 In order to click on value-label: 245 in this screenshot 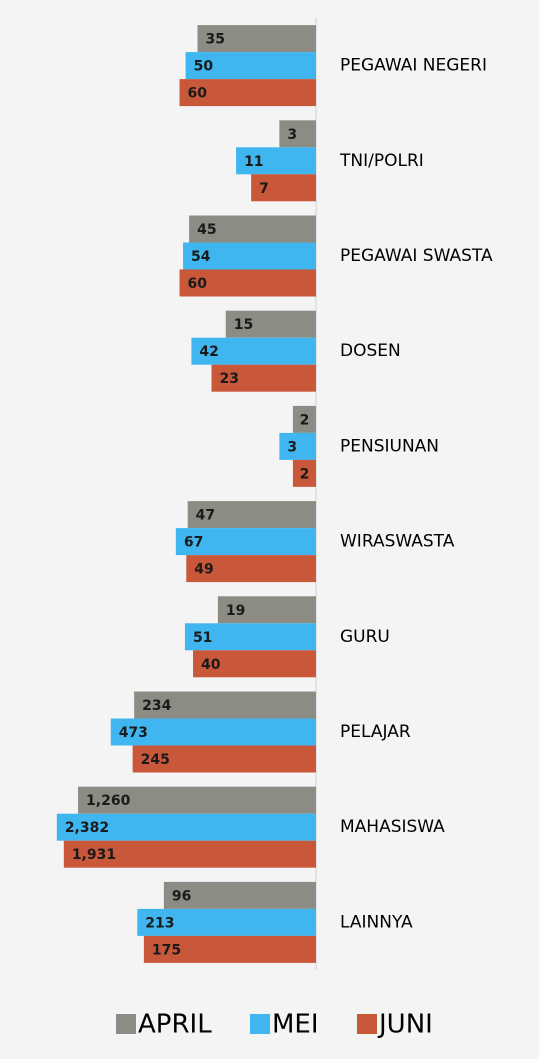, I will do `click(155, 760)`.